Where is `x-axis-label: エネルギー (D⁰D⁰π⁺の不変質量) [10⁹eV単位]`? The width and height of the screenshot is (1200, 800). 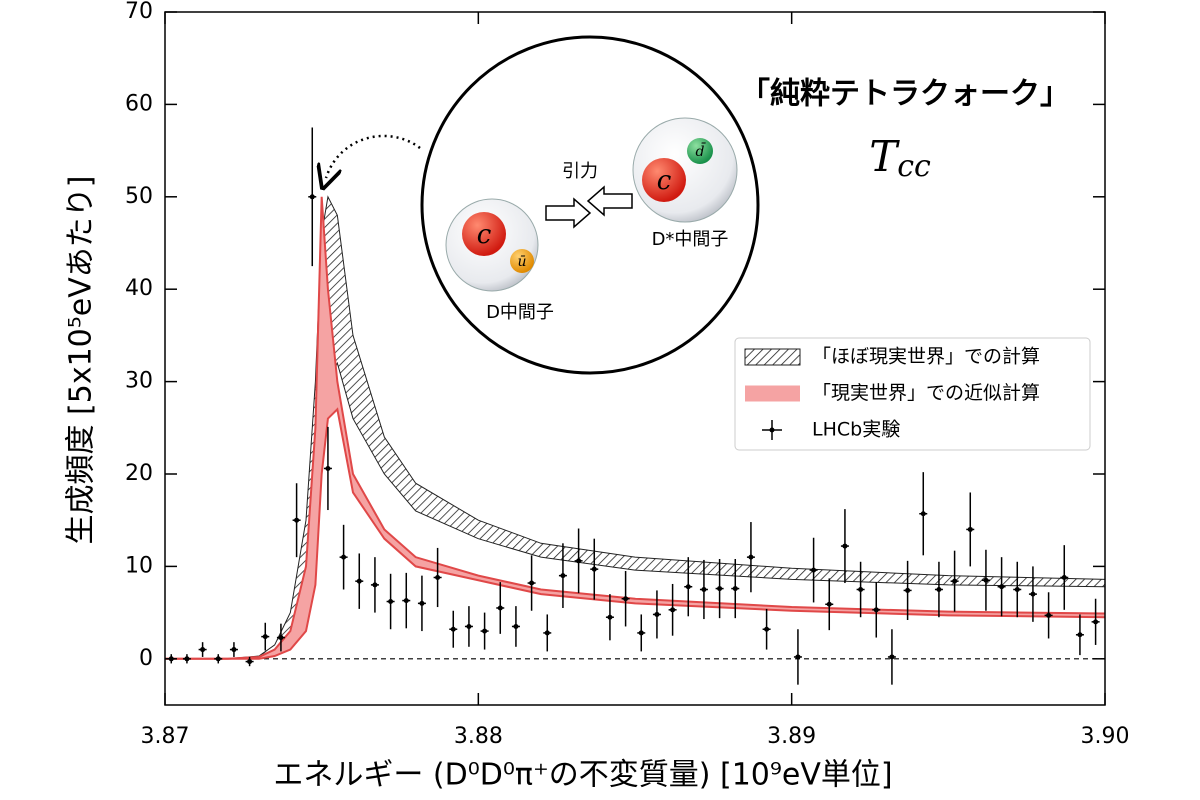 x-axis-label: エネルギー (D⁰D⁰π⁺の不変質量) [10⁹eV単位] is located at coordinates (582, 775).